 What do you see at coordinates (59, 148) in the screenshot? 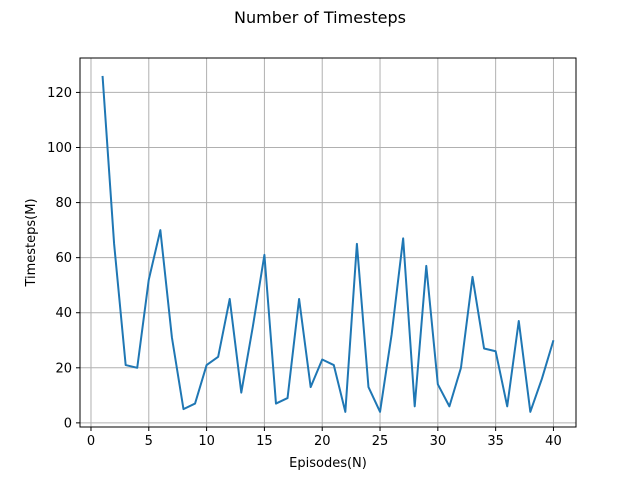
I see `y-tick-label: 100` at bounding box center [59, 148].